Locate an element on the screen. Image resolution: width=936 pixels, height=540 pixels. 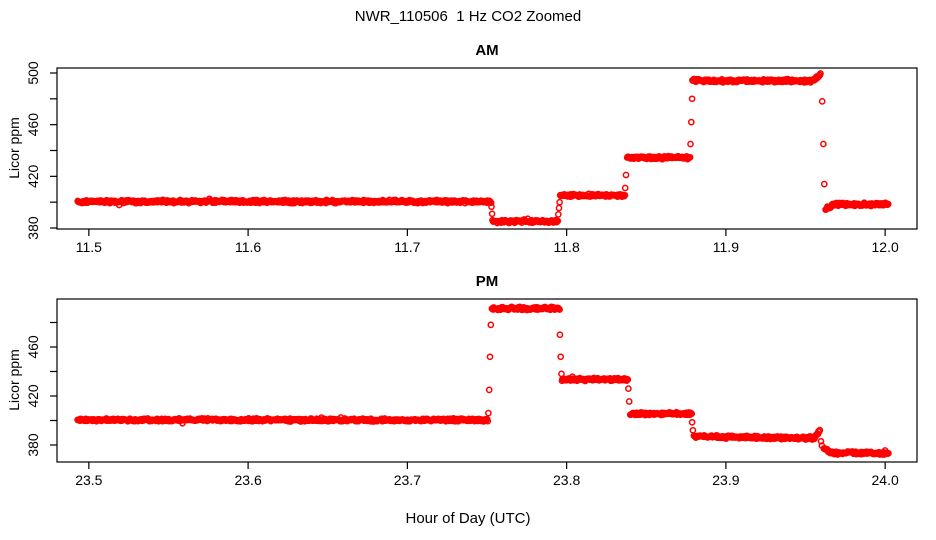
am-panel-y-tick-label: 460 is located at coordinates (33, 125).